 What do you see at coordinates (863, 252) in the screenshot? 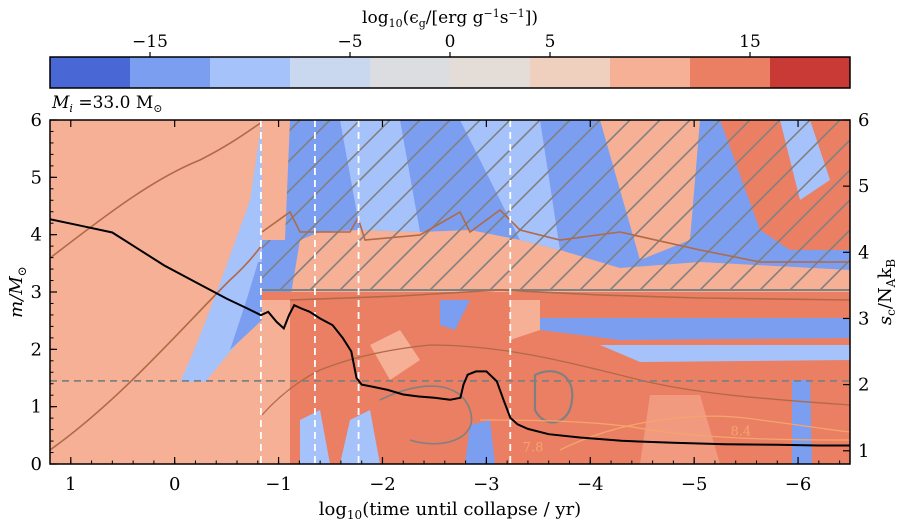
I see `y-right-tick-label: 4` at bounding box center [863, 252].